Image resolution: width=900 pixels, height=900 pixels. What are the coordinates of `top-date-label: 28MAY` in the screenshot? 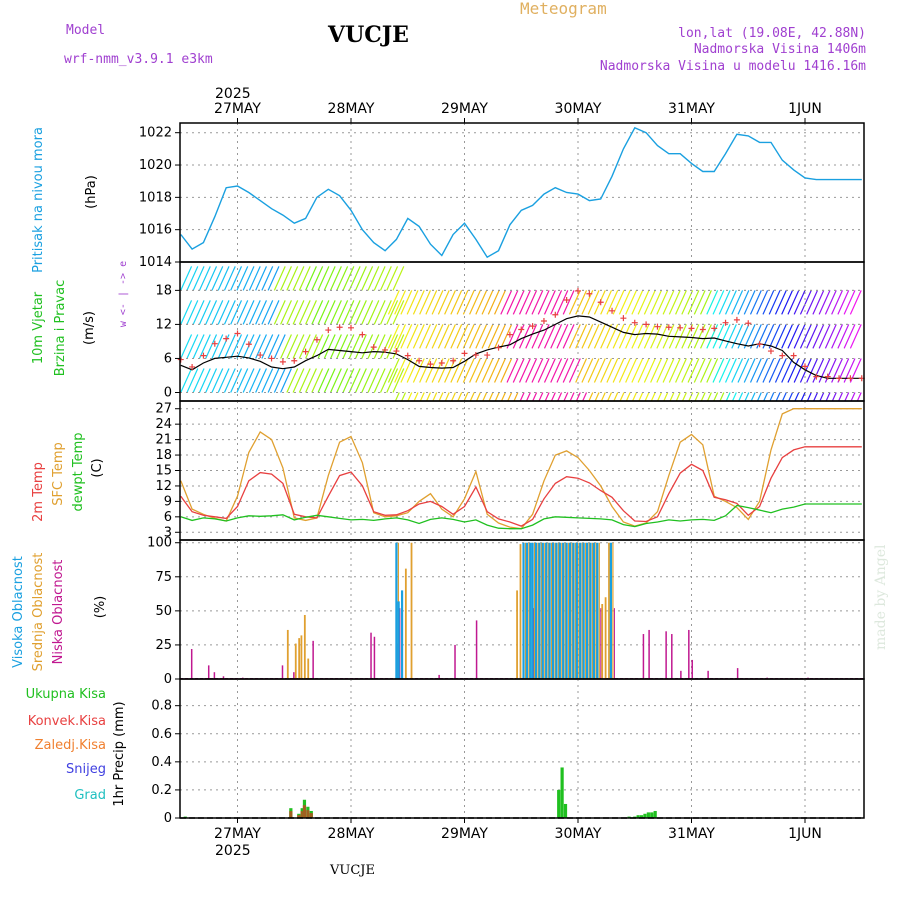 It's located at (351, 109).